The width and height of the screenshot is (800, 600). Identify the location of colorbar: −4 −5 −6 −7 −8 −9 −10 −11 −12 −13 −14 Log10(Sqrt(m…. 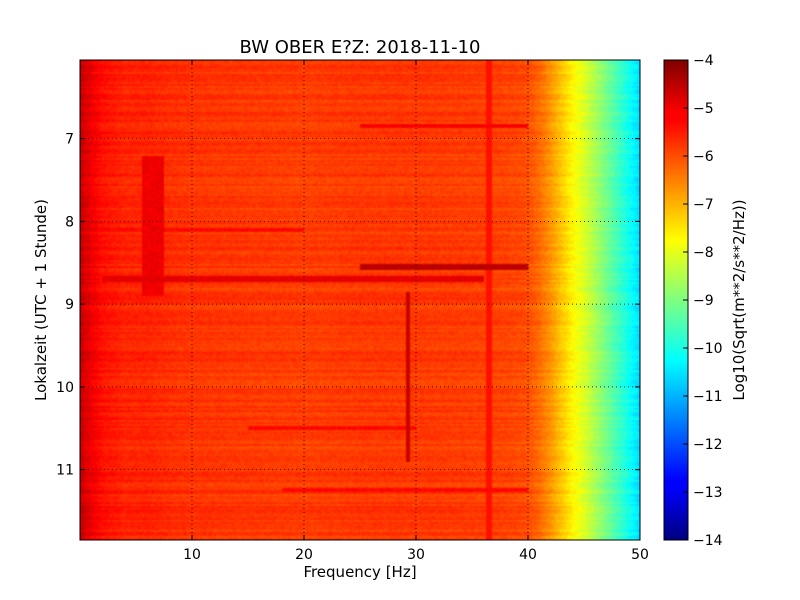
(705, 301).